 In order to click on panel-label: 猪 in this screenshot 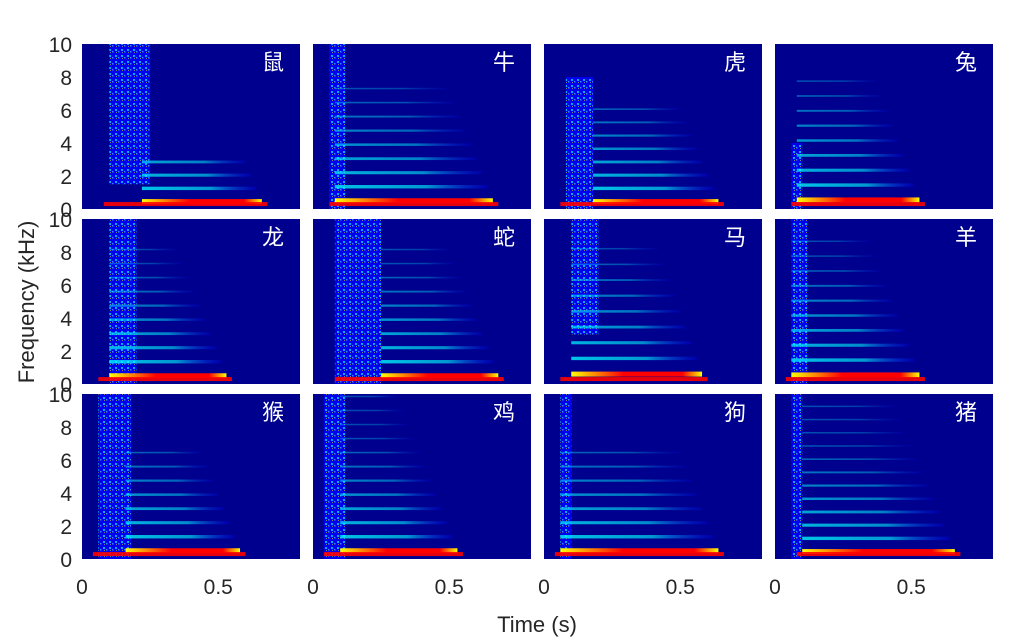, I will do `click(966, 413)`.